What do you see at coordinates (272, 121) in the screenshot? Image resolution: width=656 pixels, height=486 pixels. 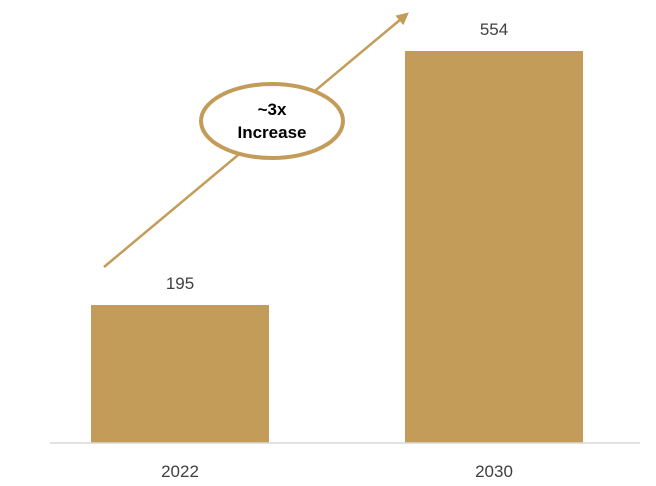 I see `callout-ellipse` at bounding box center [272, 121].